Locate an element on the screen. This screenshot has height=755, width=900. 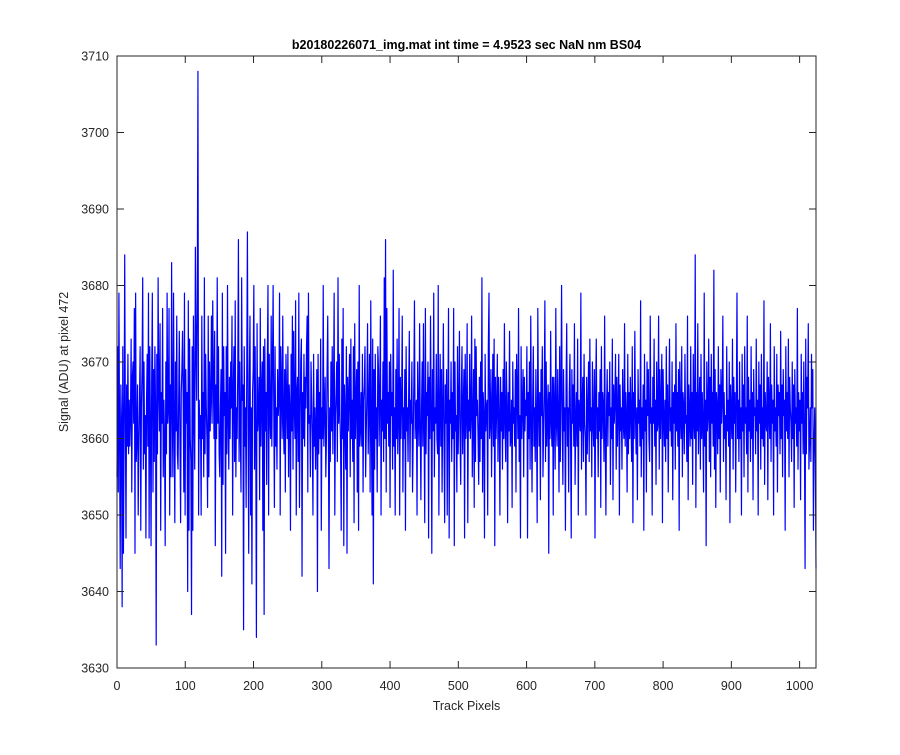
y-tick-label: 3680 is located at coordinates (95, 286).